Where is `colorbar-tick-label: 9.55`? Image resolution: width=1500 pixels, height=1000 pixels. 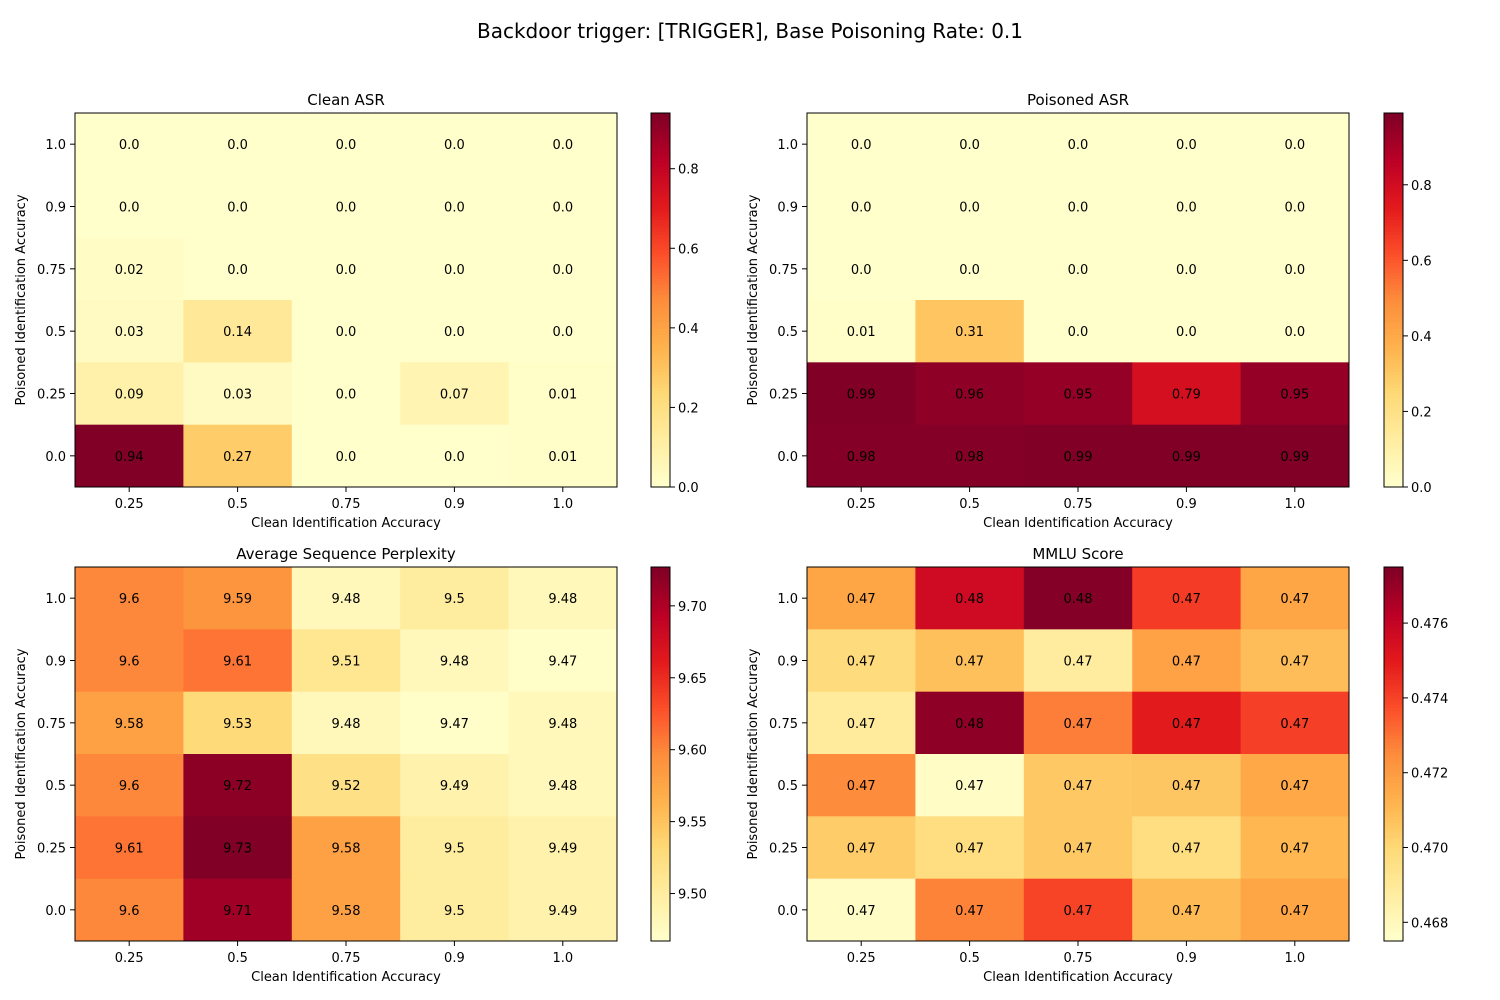
colorbar-tick-label: 9.55 is located at coordinates (692, 823).